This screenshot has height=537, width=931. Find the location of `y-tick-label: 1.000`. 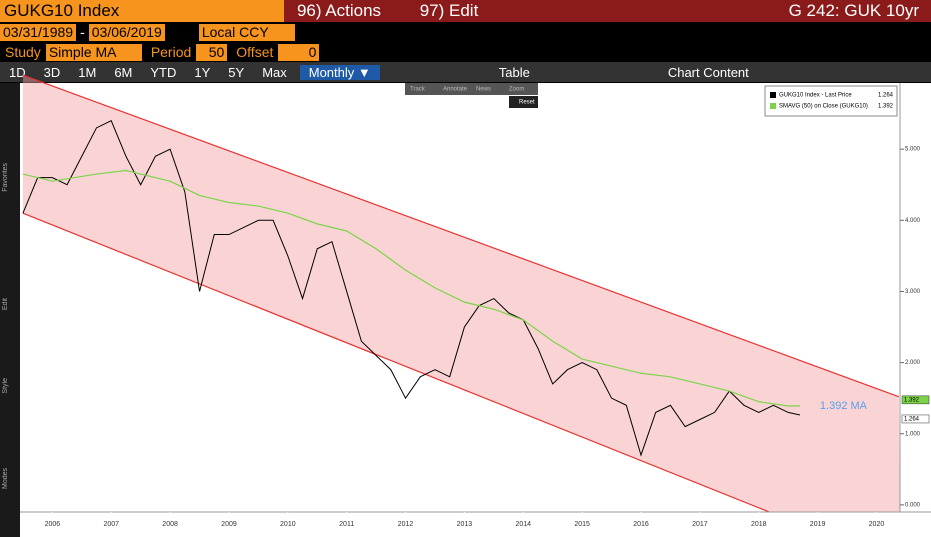

y-tick-label: 1.000 is located at coordinates (913, 434).